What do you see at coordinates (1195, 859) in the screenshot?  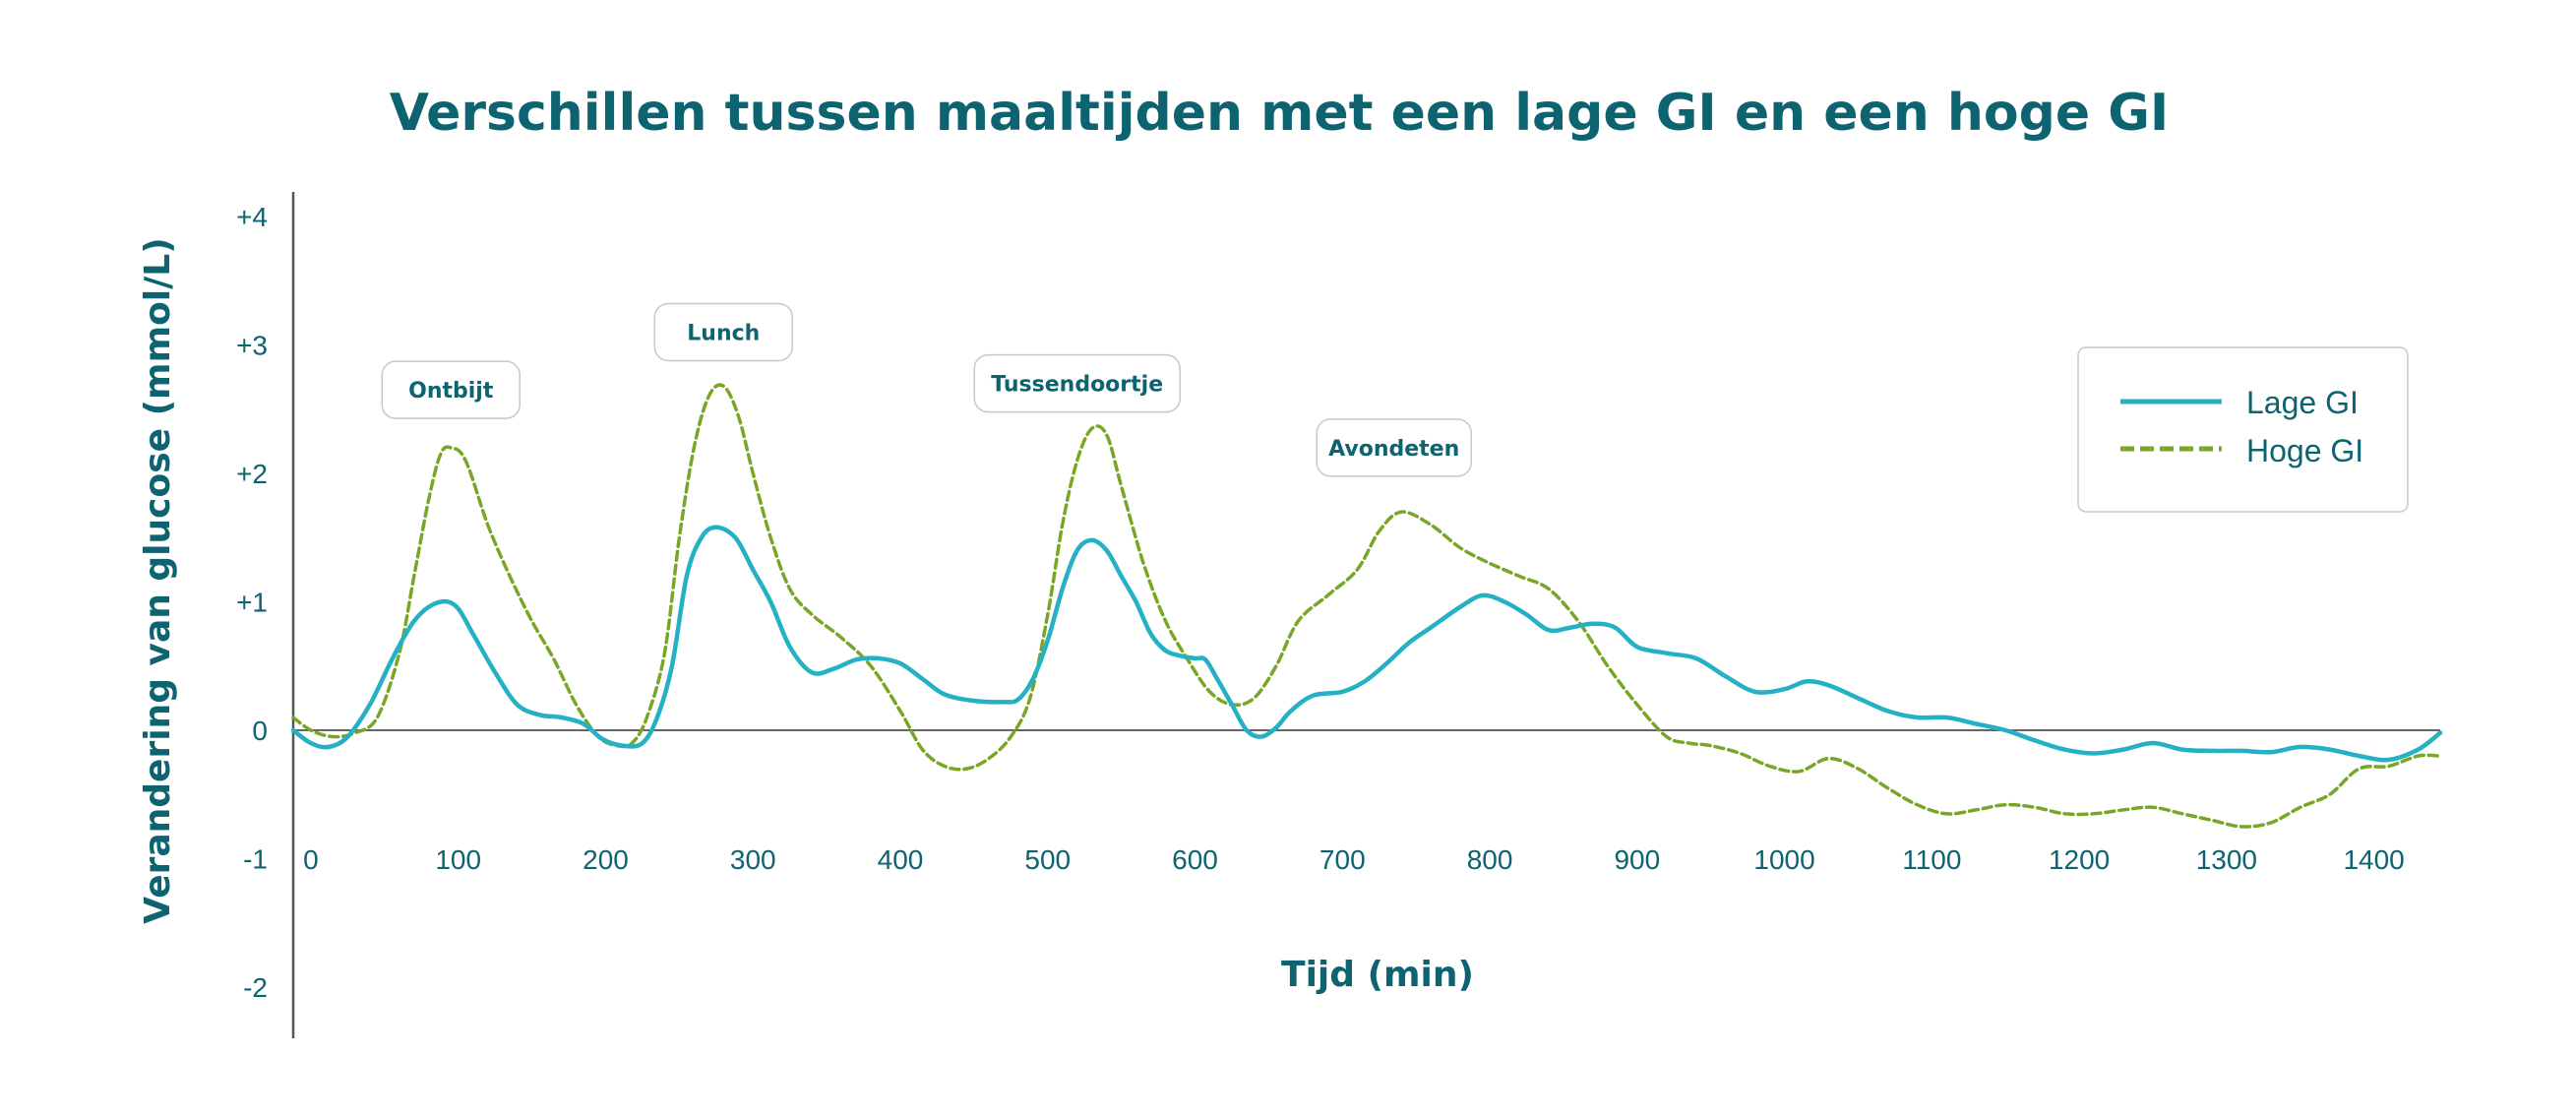 I see `x-tick-label: 600` at bounding box center [1195, 859].